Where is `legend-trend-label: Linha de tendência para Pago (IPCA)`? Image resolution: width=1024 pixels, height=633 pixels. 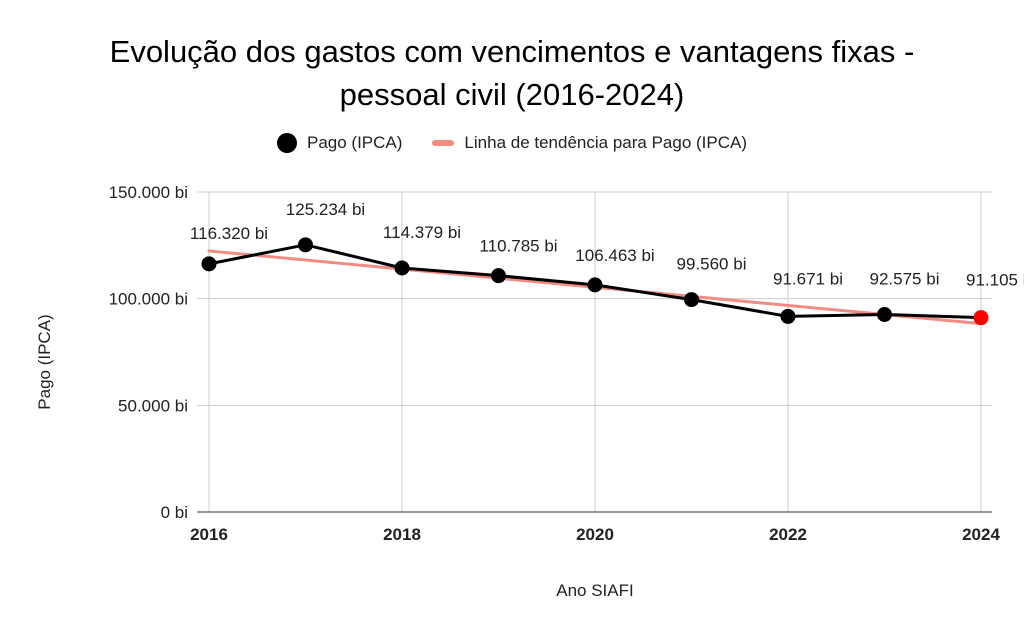 legend-trend-label: Linha de tendência para Pago (IPCA) is located at coordinates (605, 142).